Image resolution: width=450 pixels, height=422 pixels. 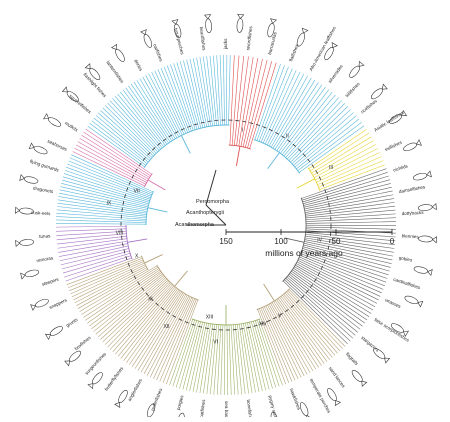 I want to click on clade-label-acanthopterygii: Acanthopterygii, so click(x=205, y=213).